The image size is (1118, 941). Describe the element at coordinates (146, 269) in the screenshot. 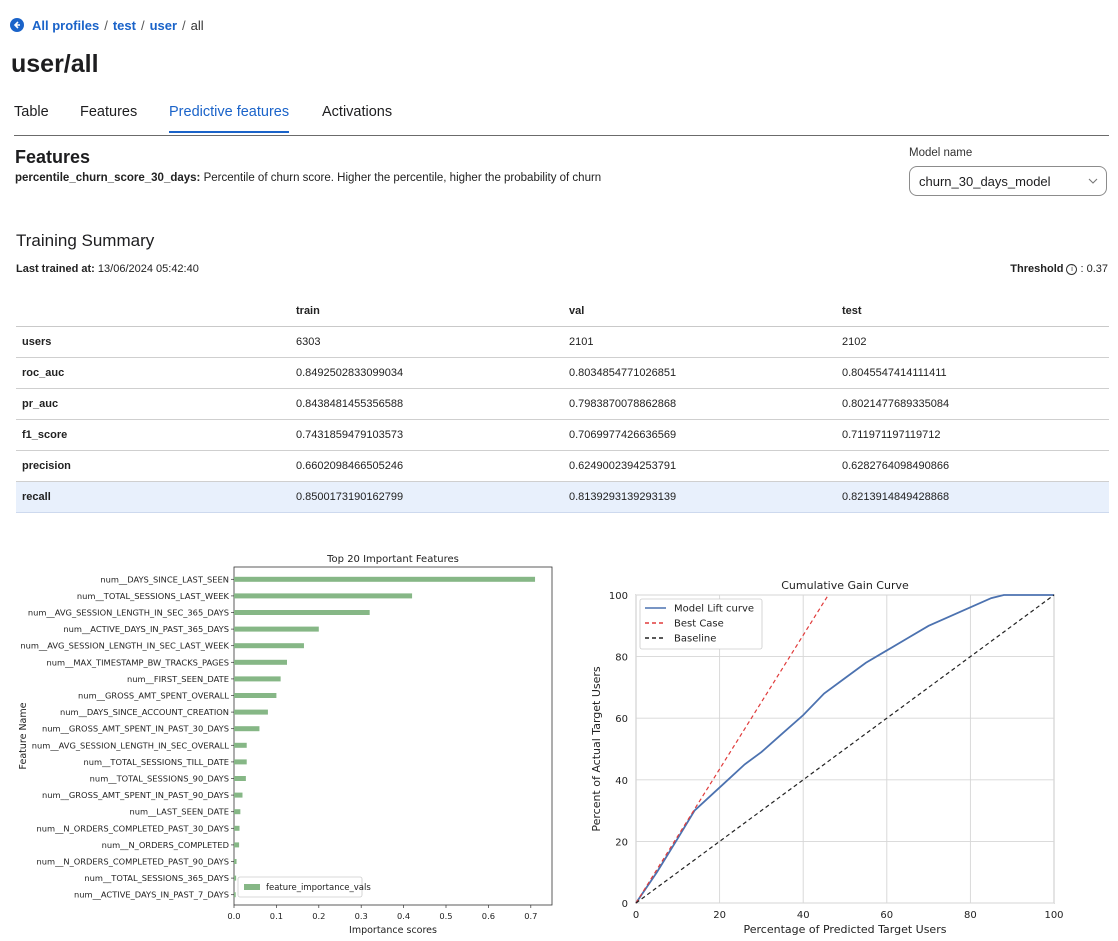

I see `last-trained-value: 13/06/2024 05:42:40` at that location.